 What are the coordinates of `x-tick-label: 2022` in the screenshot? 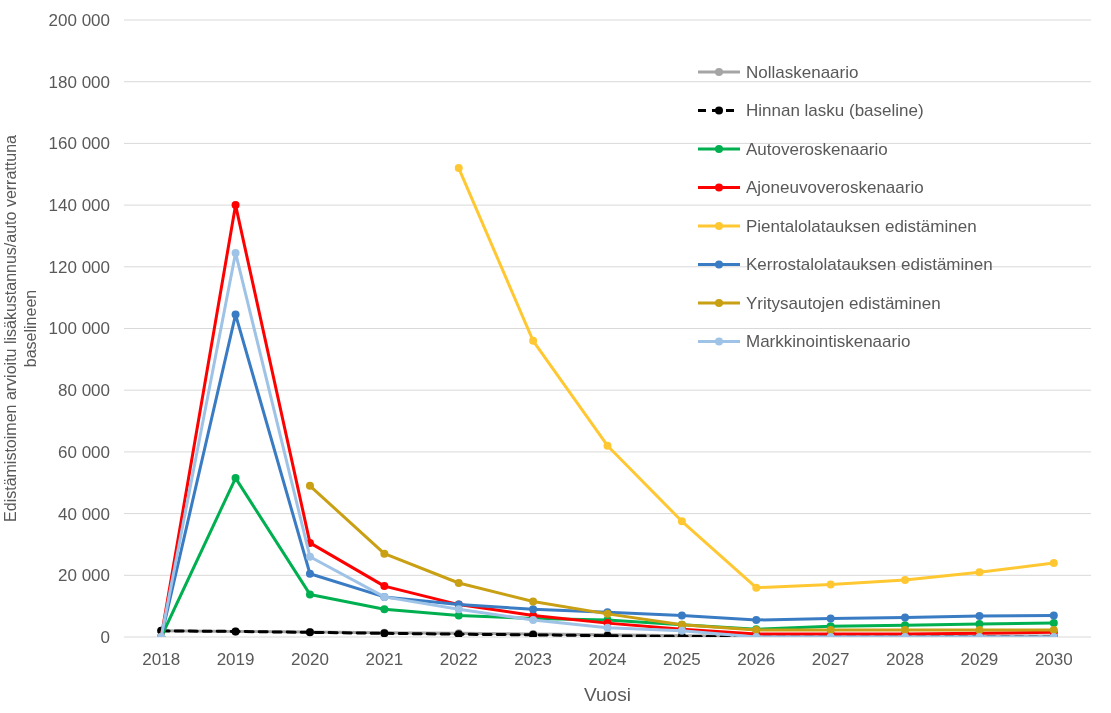 It's located at (458, 659).